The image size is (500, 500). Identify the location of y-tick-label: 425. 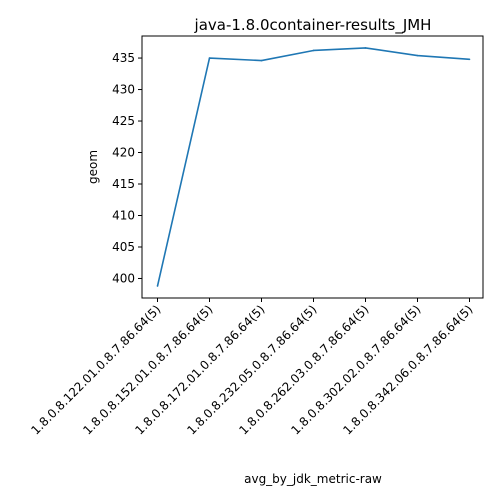
(123, 121).